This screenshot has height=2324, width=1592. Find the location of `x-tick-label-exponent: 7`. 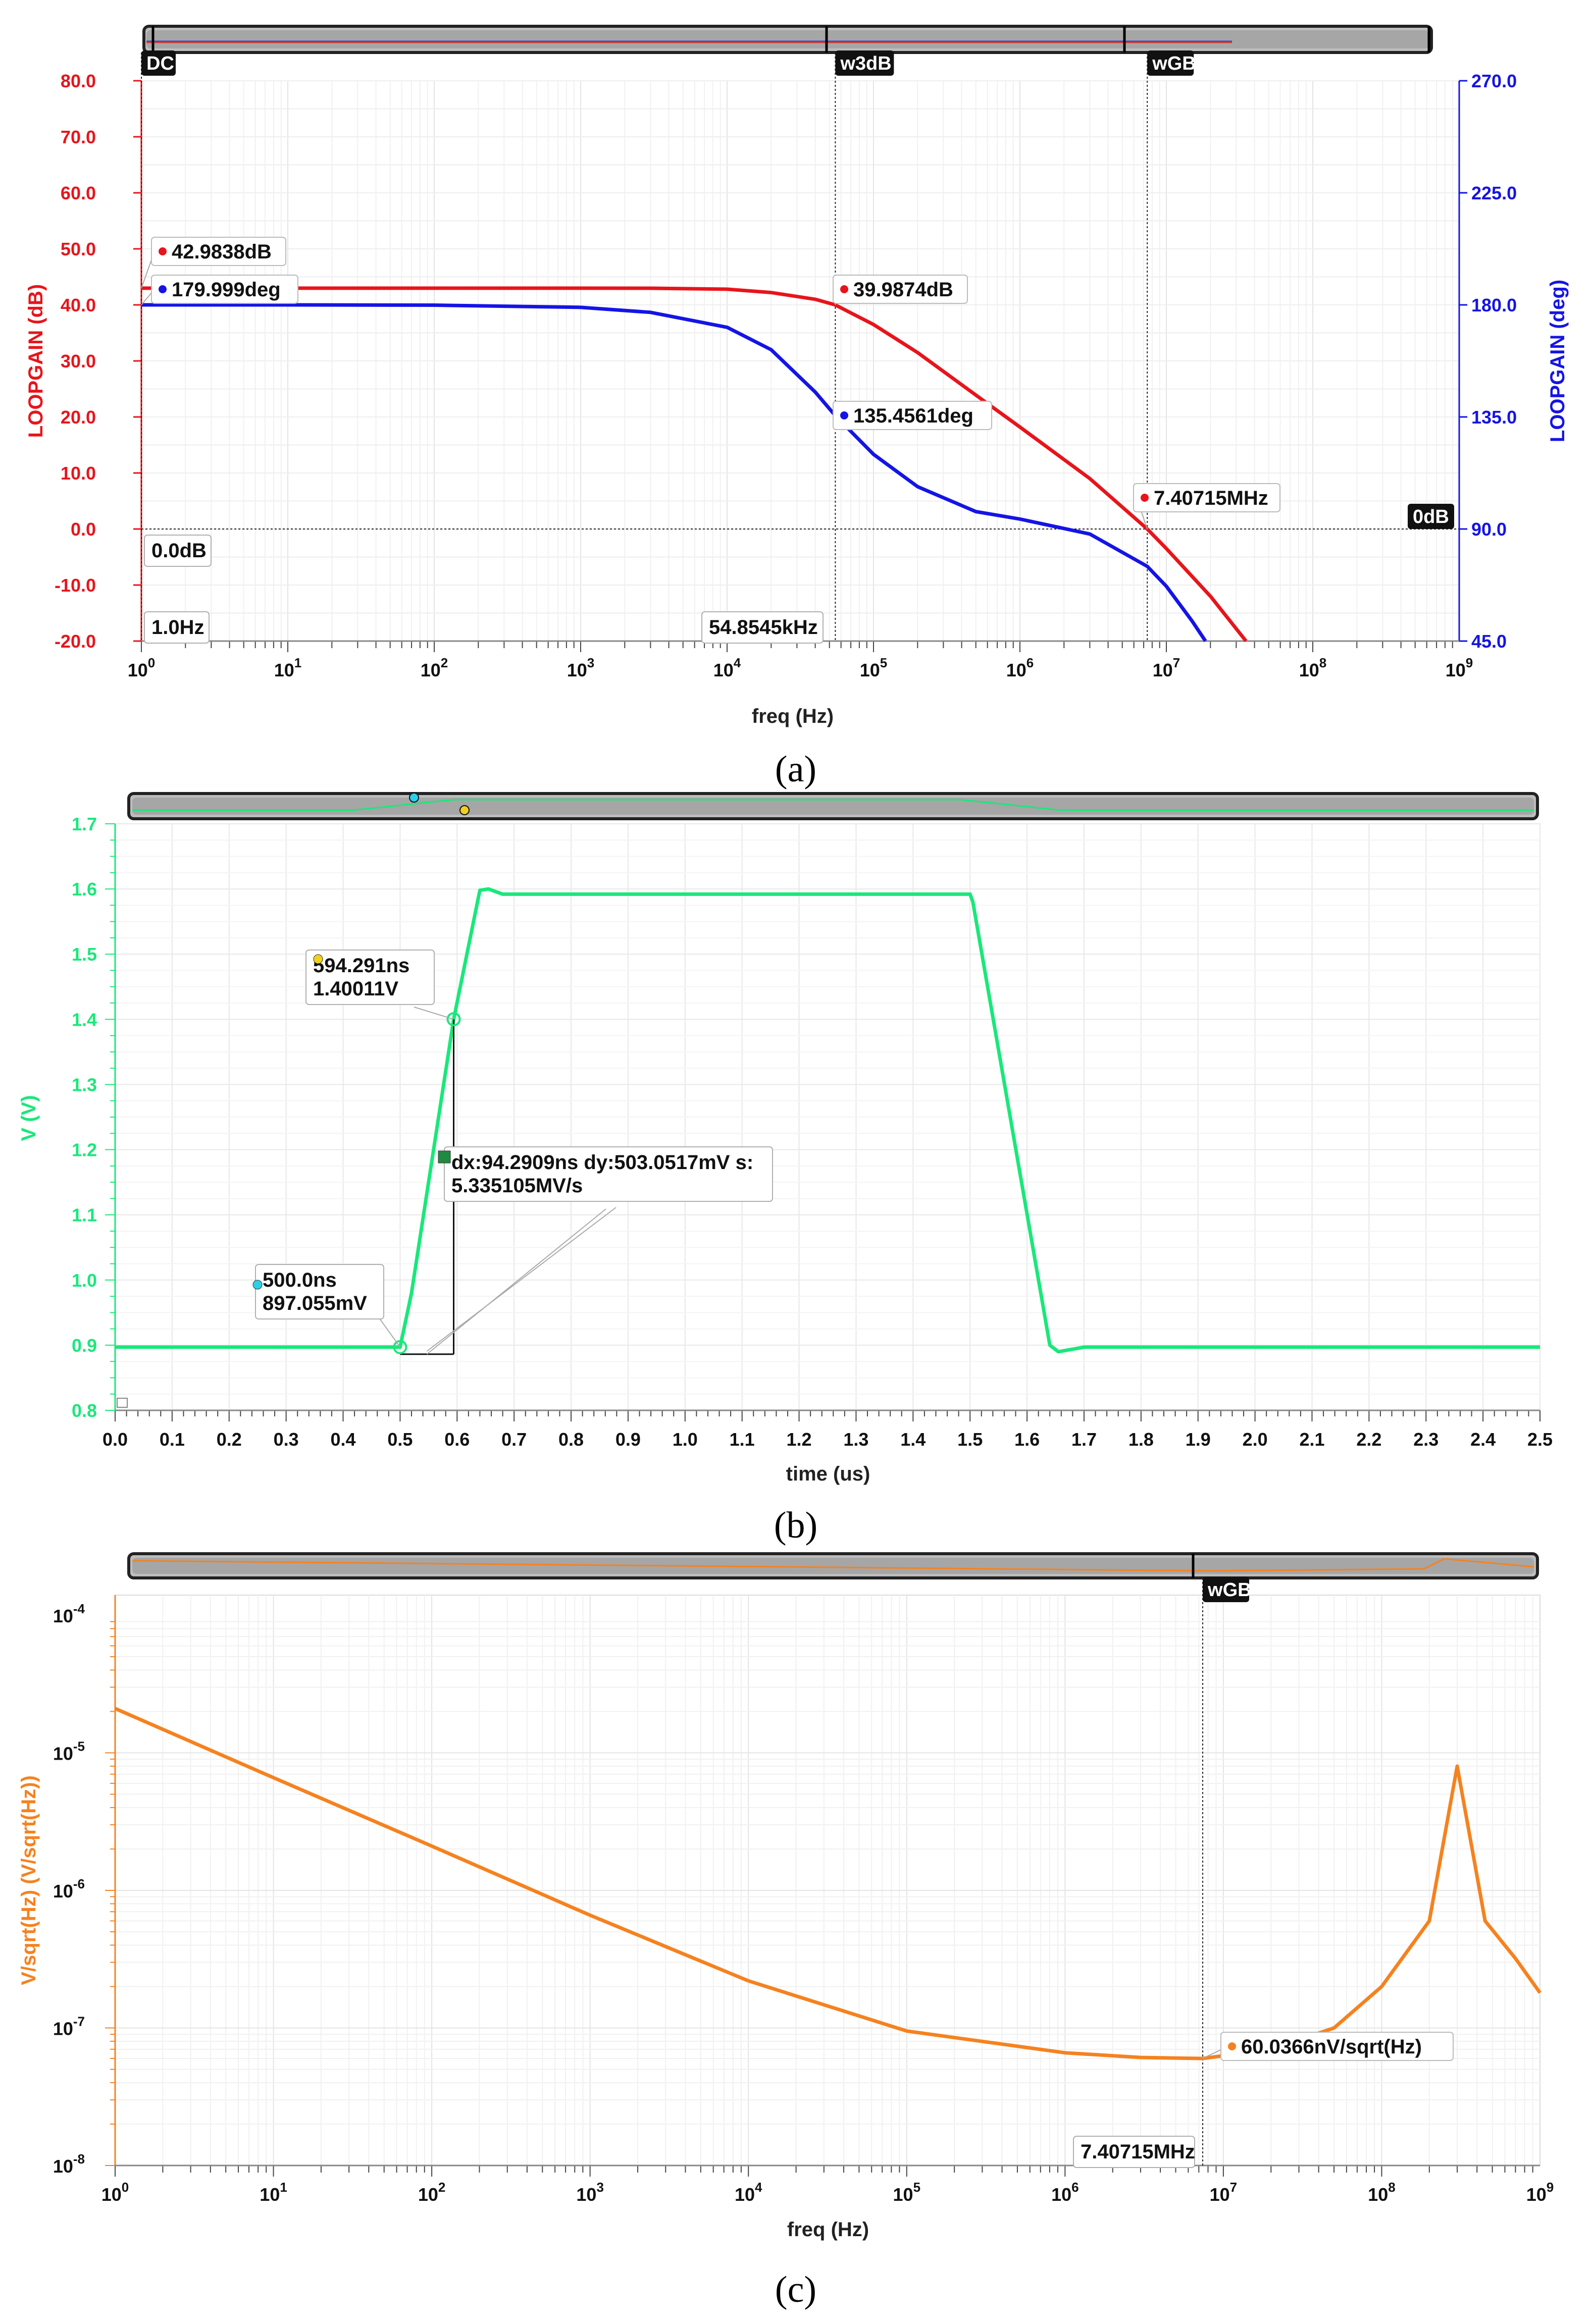

x-tick-label-exponent: 7 is located at coordinates (1176, 663).